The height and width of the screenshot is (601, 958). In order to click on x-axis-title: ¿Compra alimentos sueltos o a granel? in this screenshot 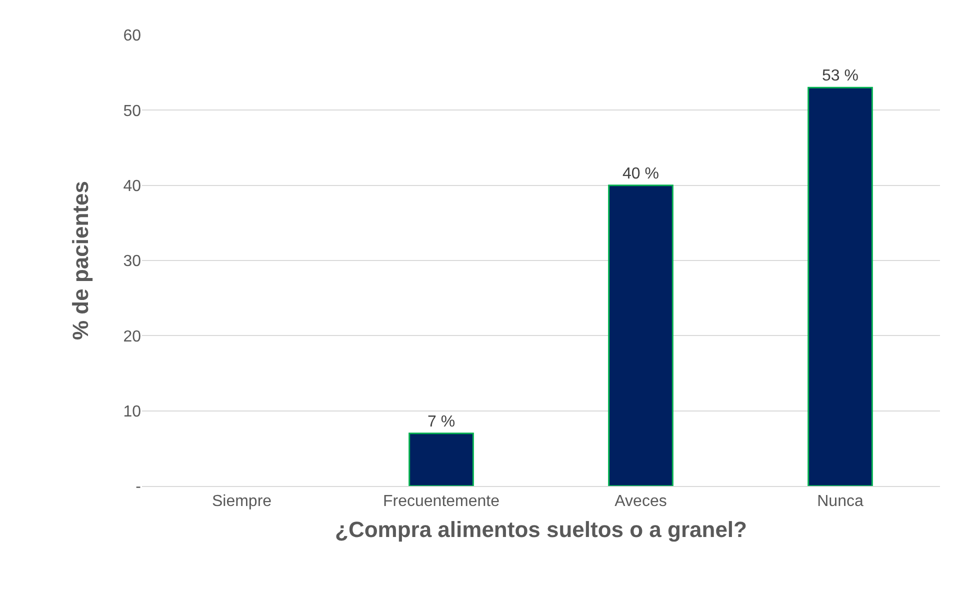, I will do `click(541, 529)`.